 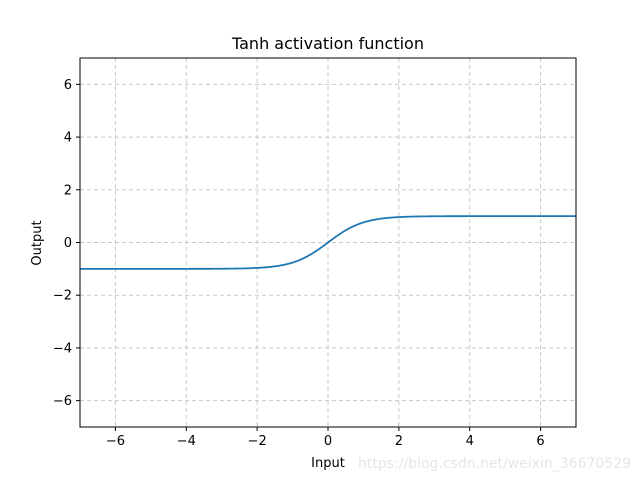 What do you see at coordinates (115, 441) in the screenshot?
I see `x-tick-label: −6` at bounding box center [115, 441].